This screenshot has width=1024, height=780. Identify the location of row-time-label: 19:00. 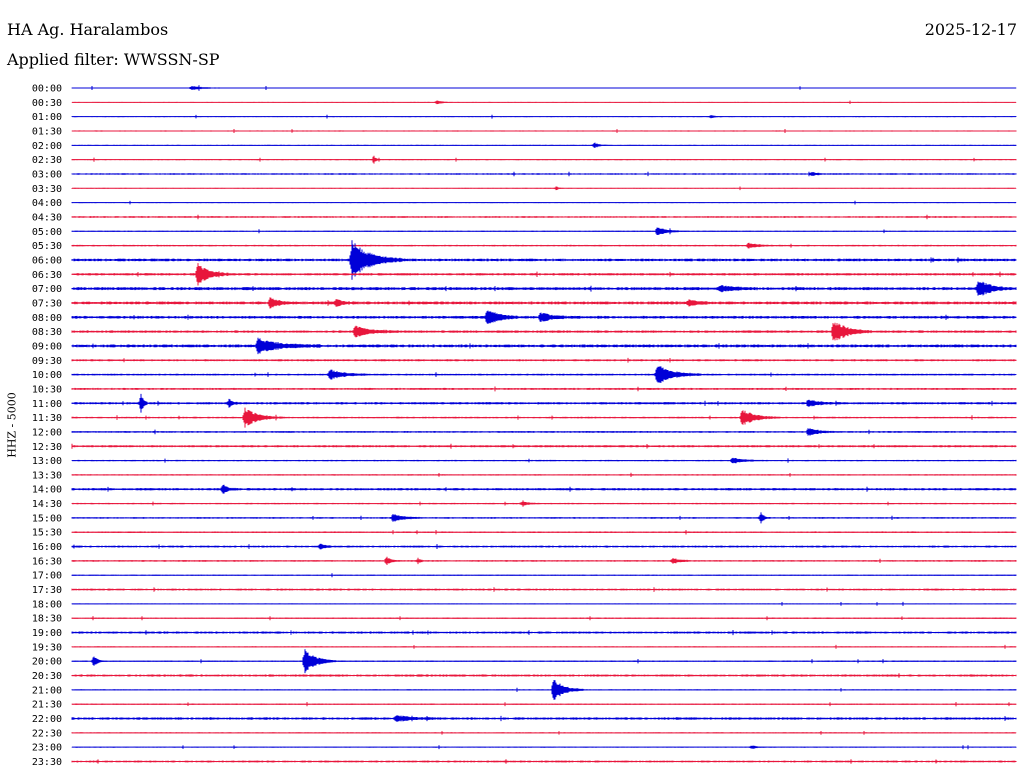
(47, 633).